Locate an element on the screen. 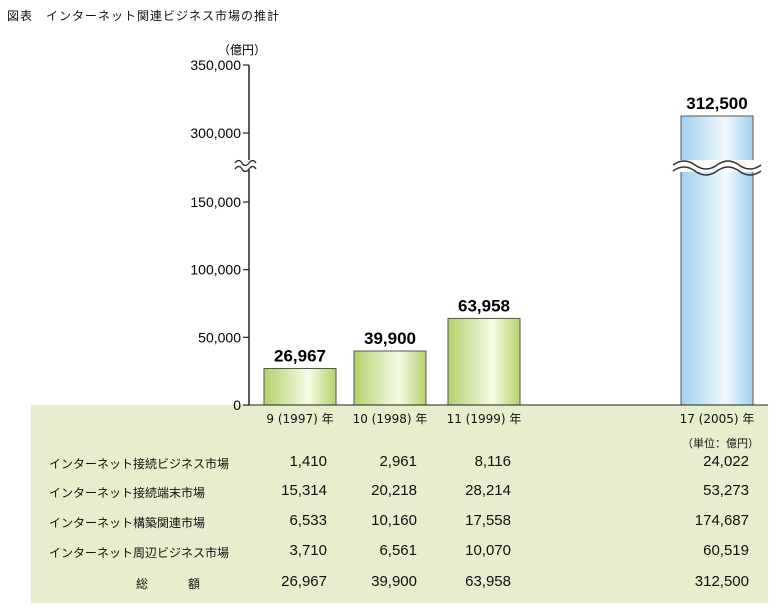  x-category-label: 17 (2005) 年 is located at coordinates (717, 419).